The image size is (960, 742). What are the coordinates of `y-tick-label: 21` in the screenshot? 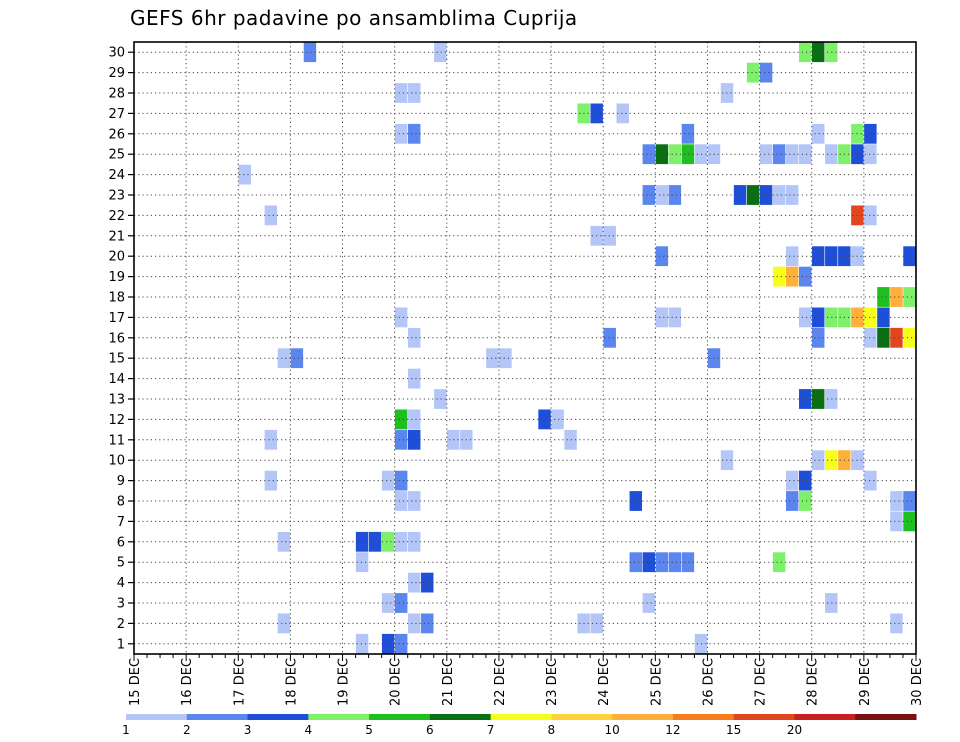 It's located at (116, 236).